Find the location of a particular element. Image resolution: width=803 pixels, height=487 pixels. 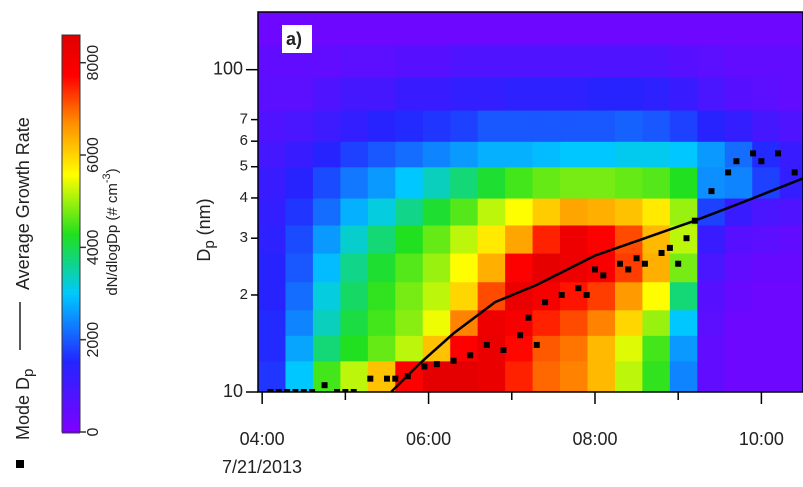

y-tick-label: 5 is located at coordinates (244, 166).